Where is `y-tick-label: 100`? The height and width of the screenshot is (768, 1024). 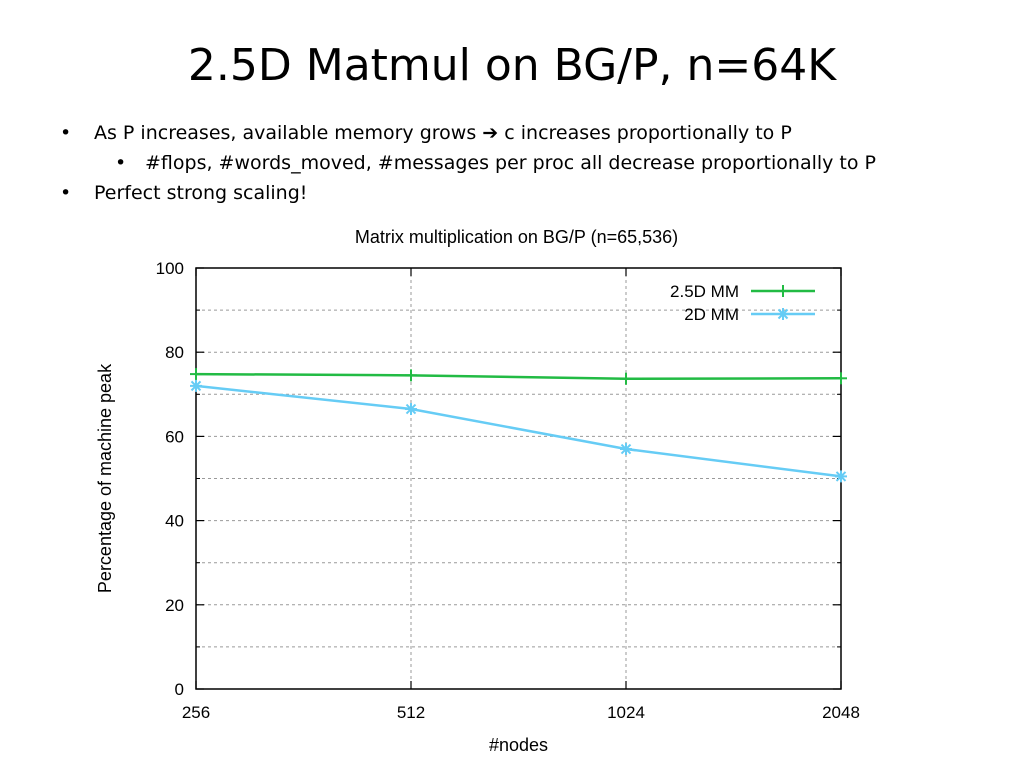
y-tick-label: 100 is located at coordinates (170, 268).